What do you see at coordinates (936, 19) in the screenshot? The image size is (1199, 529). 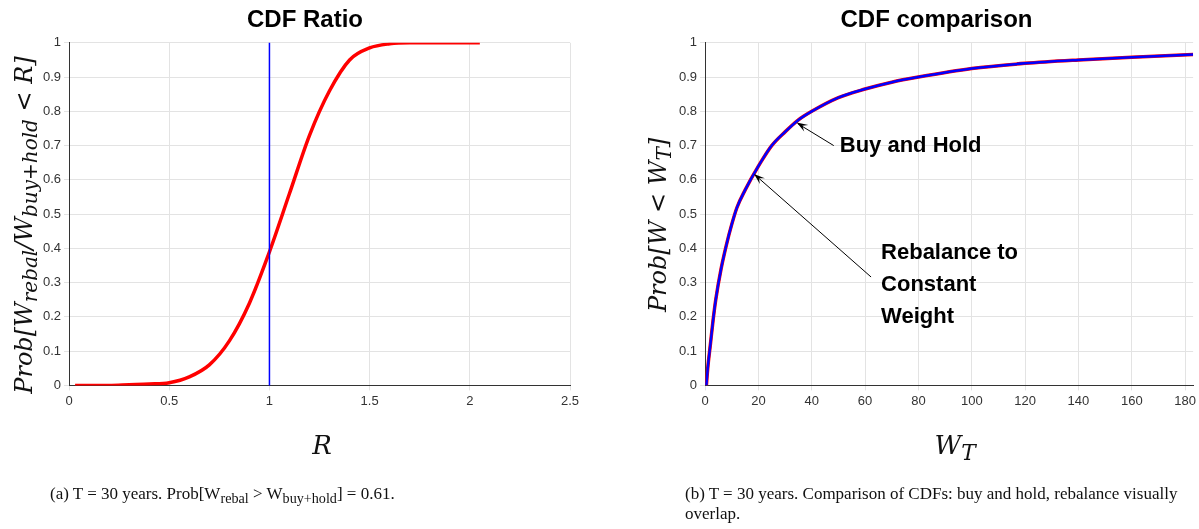 I see `chart-title: CDF comparison` at bounding box center [936, 19].